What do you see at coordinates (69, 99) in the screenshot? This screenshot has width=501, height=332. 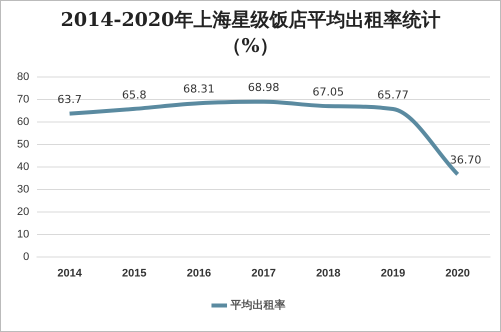 I see `data-label: 63.7` at bounding box center [69, 99].